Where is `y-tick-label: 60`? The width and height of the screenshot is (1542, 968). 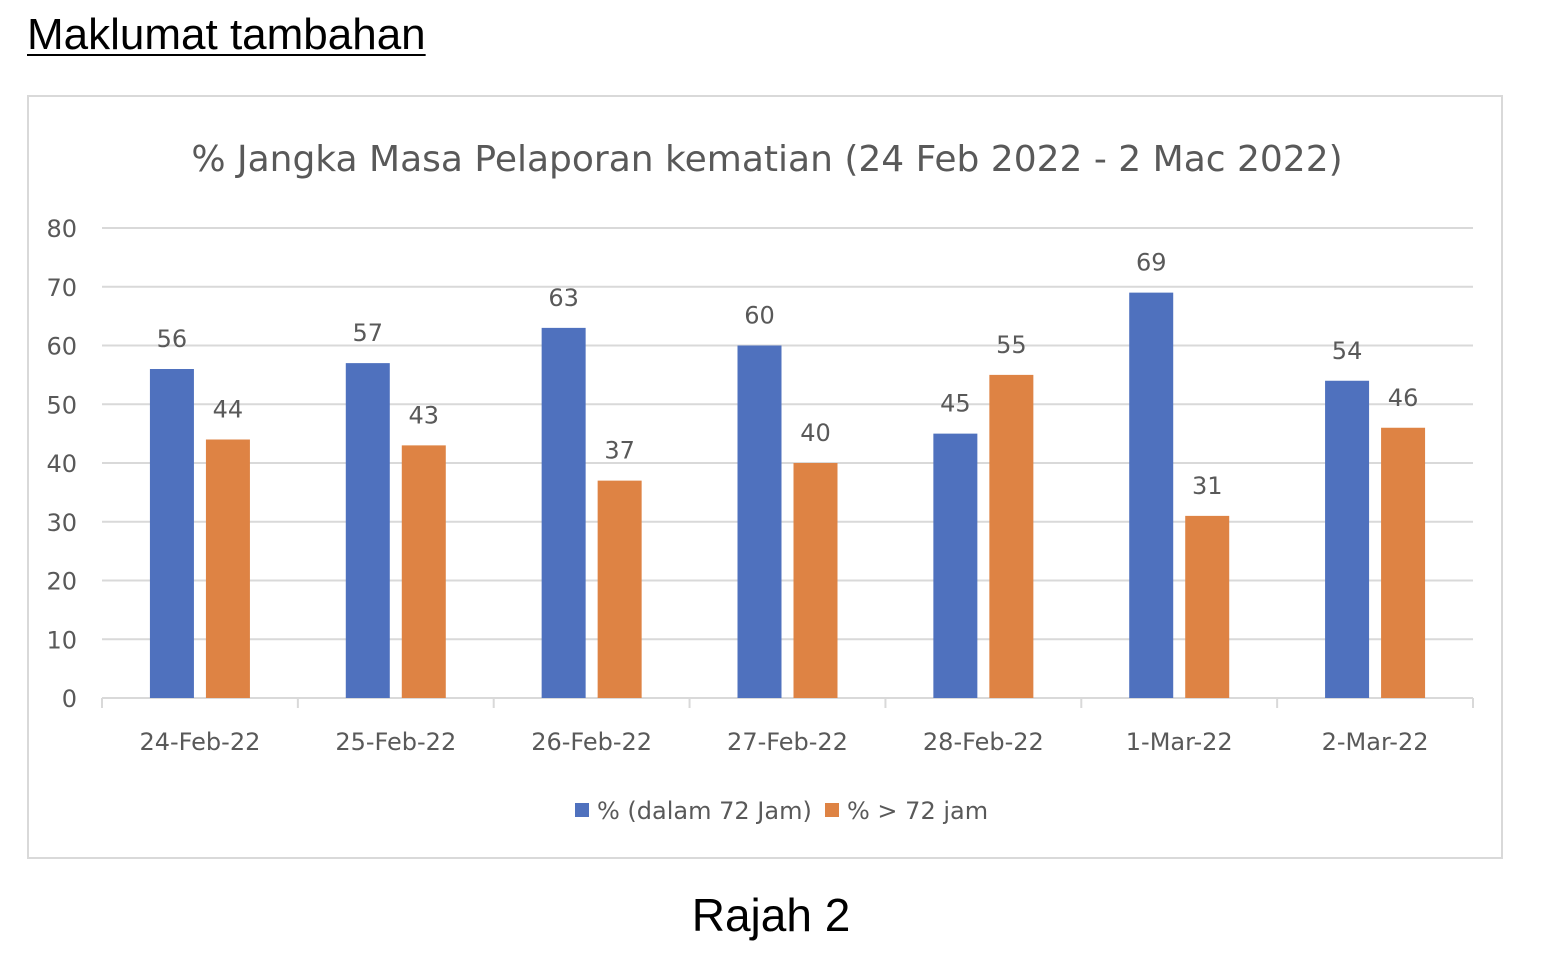
y-tick-label: 60 is located at coordinates (61, 347).